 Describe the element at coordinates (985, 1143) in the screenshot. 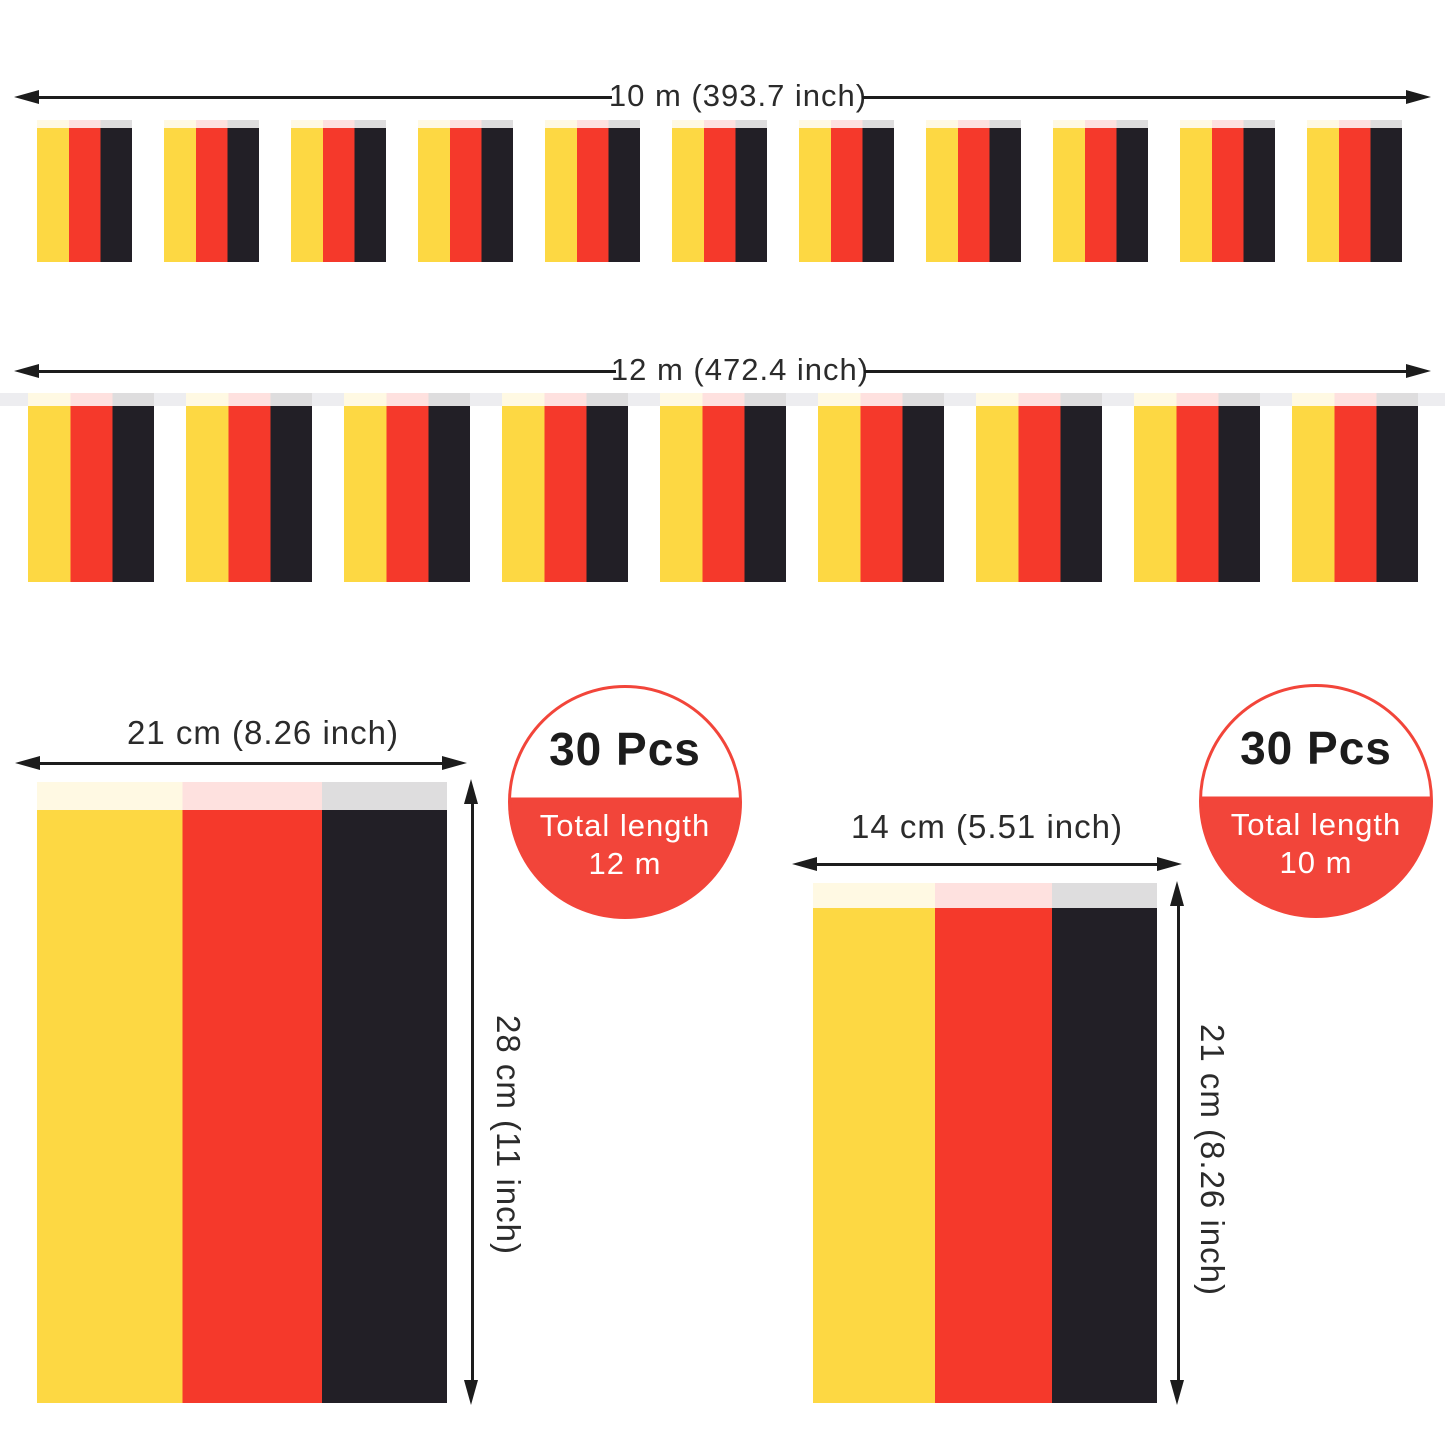

I see `small-german-flag` at that location.